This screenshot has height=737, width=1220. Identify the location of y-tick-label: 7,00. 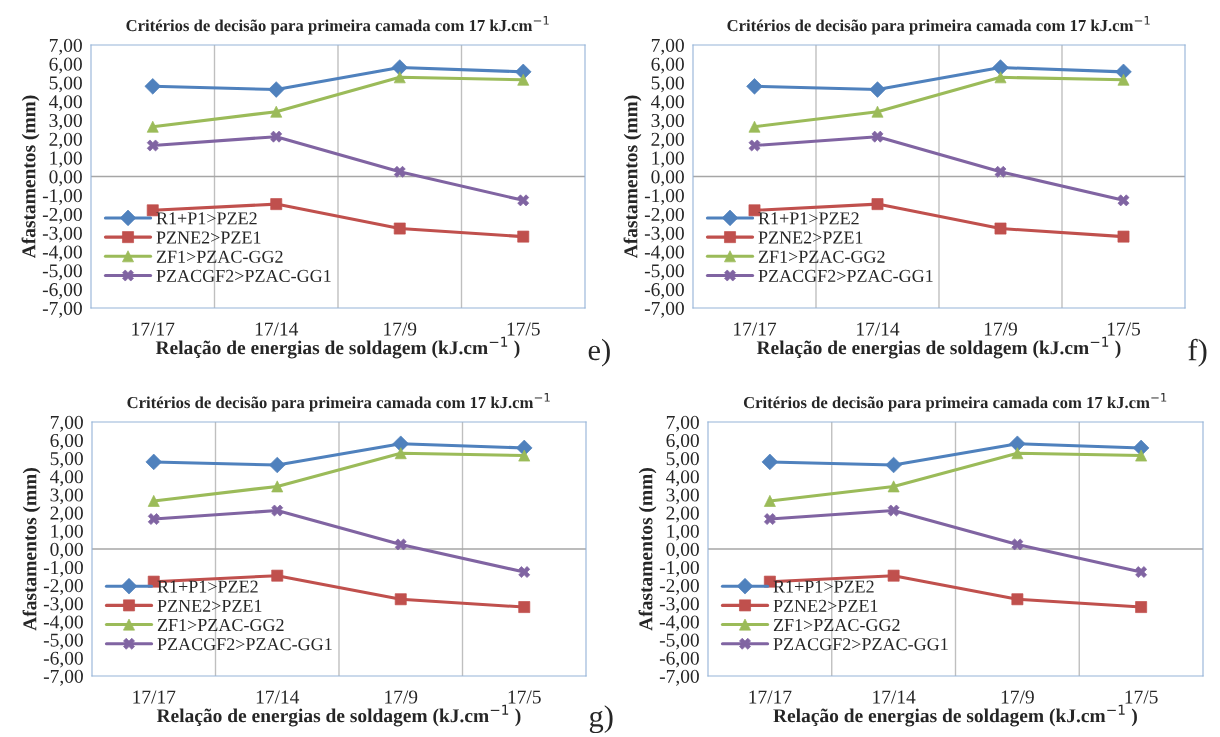
(66, 423).